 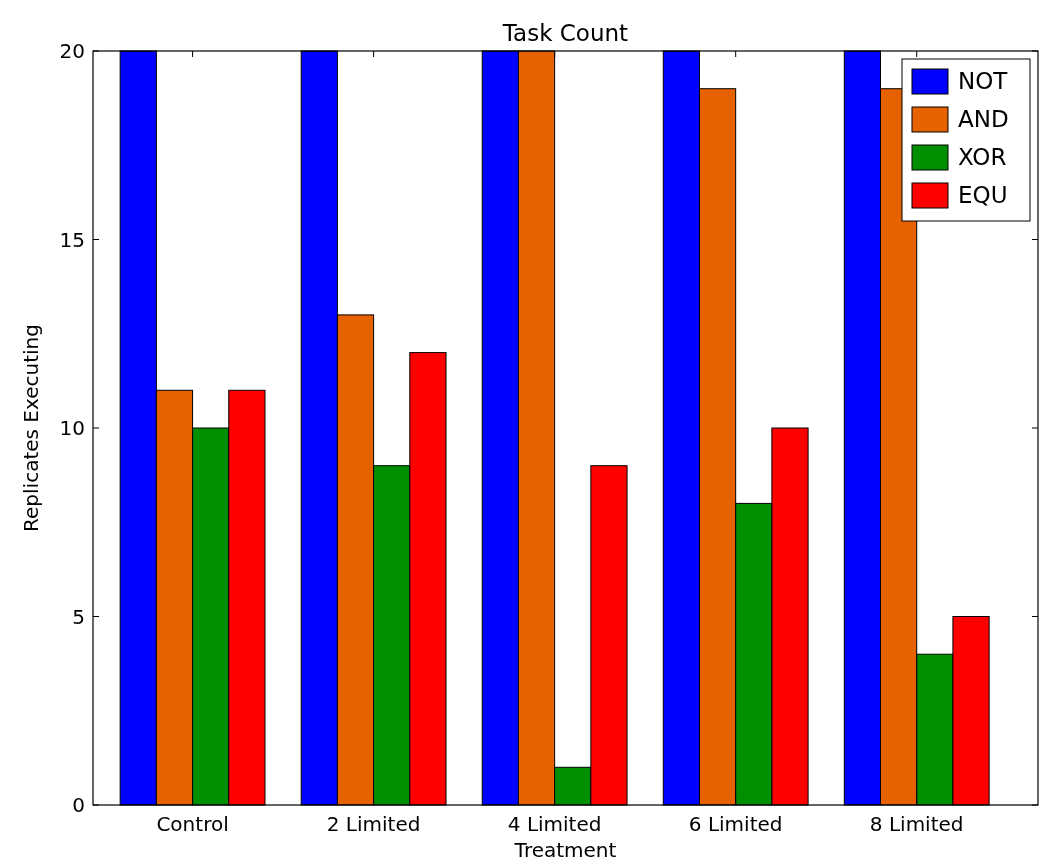 What do you see at coordinates (72, 239) in the screenshot?
I see `y-tick-label: 15` at bounding box center [72, 239].